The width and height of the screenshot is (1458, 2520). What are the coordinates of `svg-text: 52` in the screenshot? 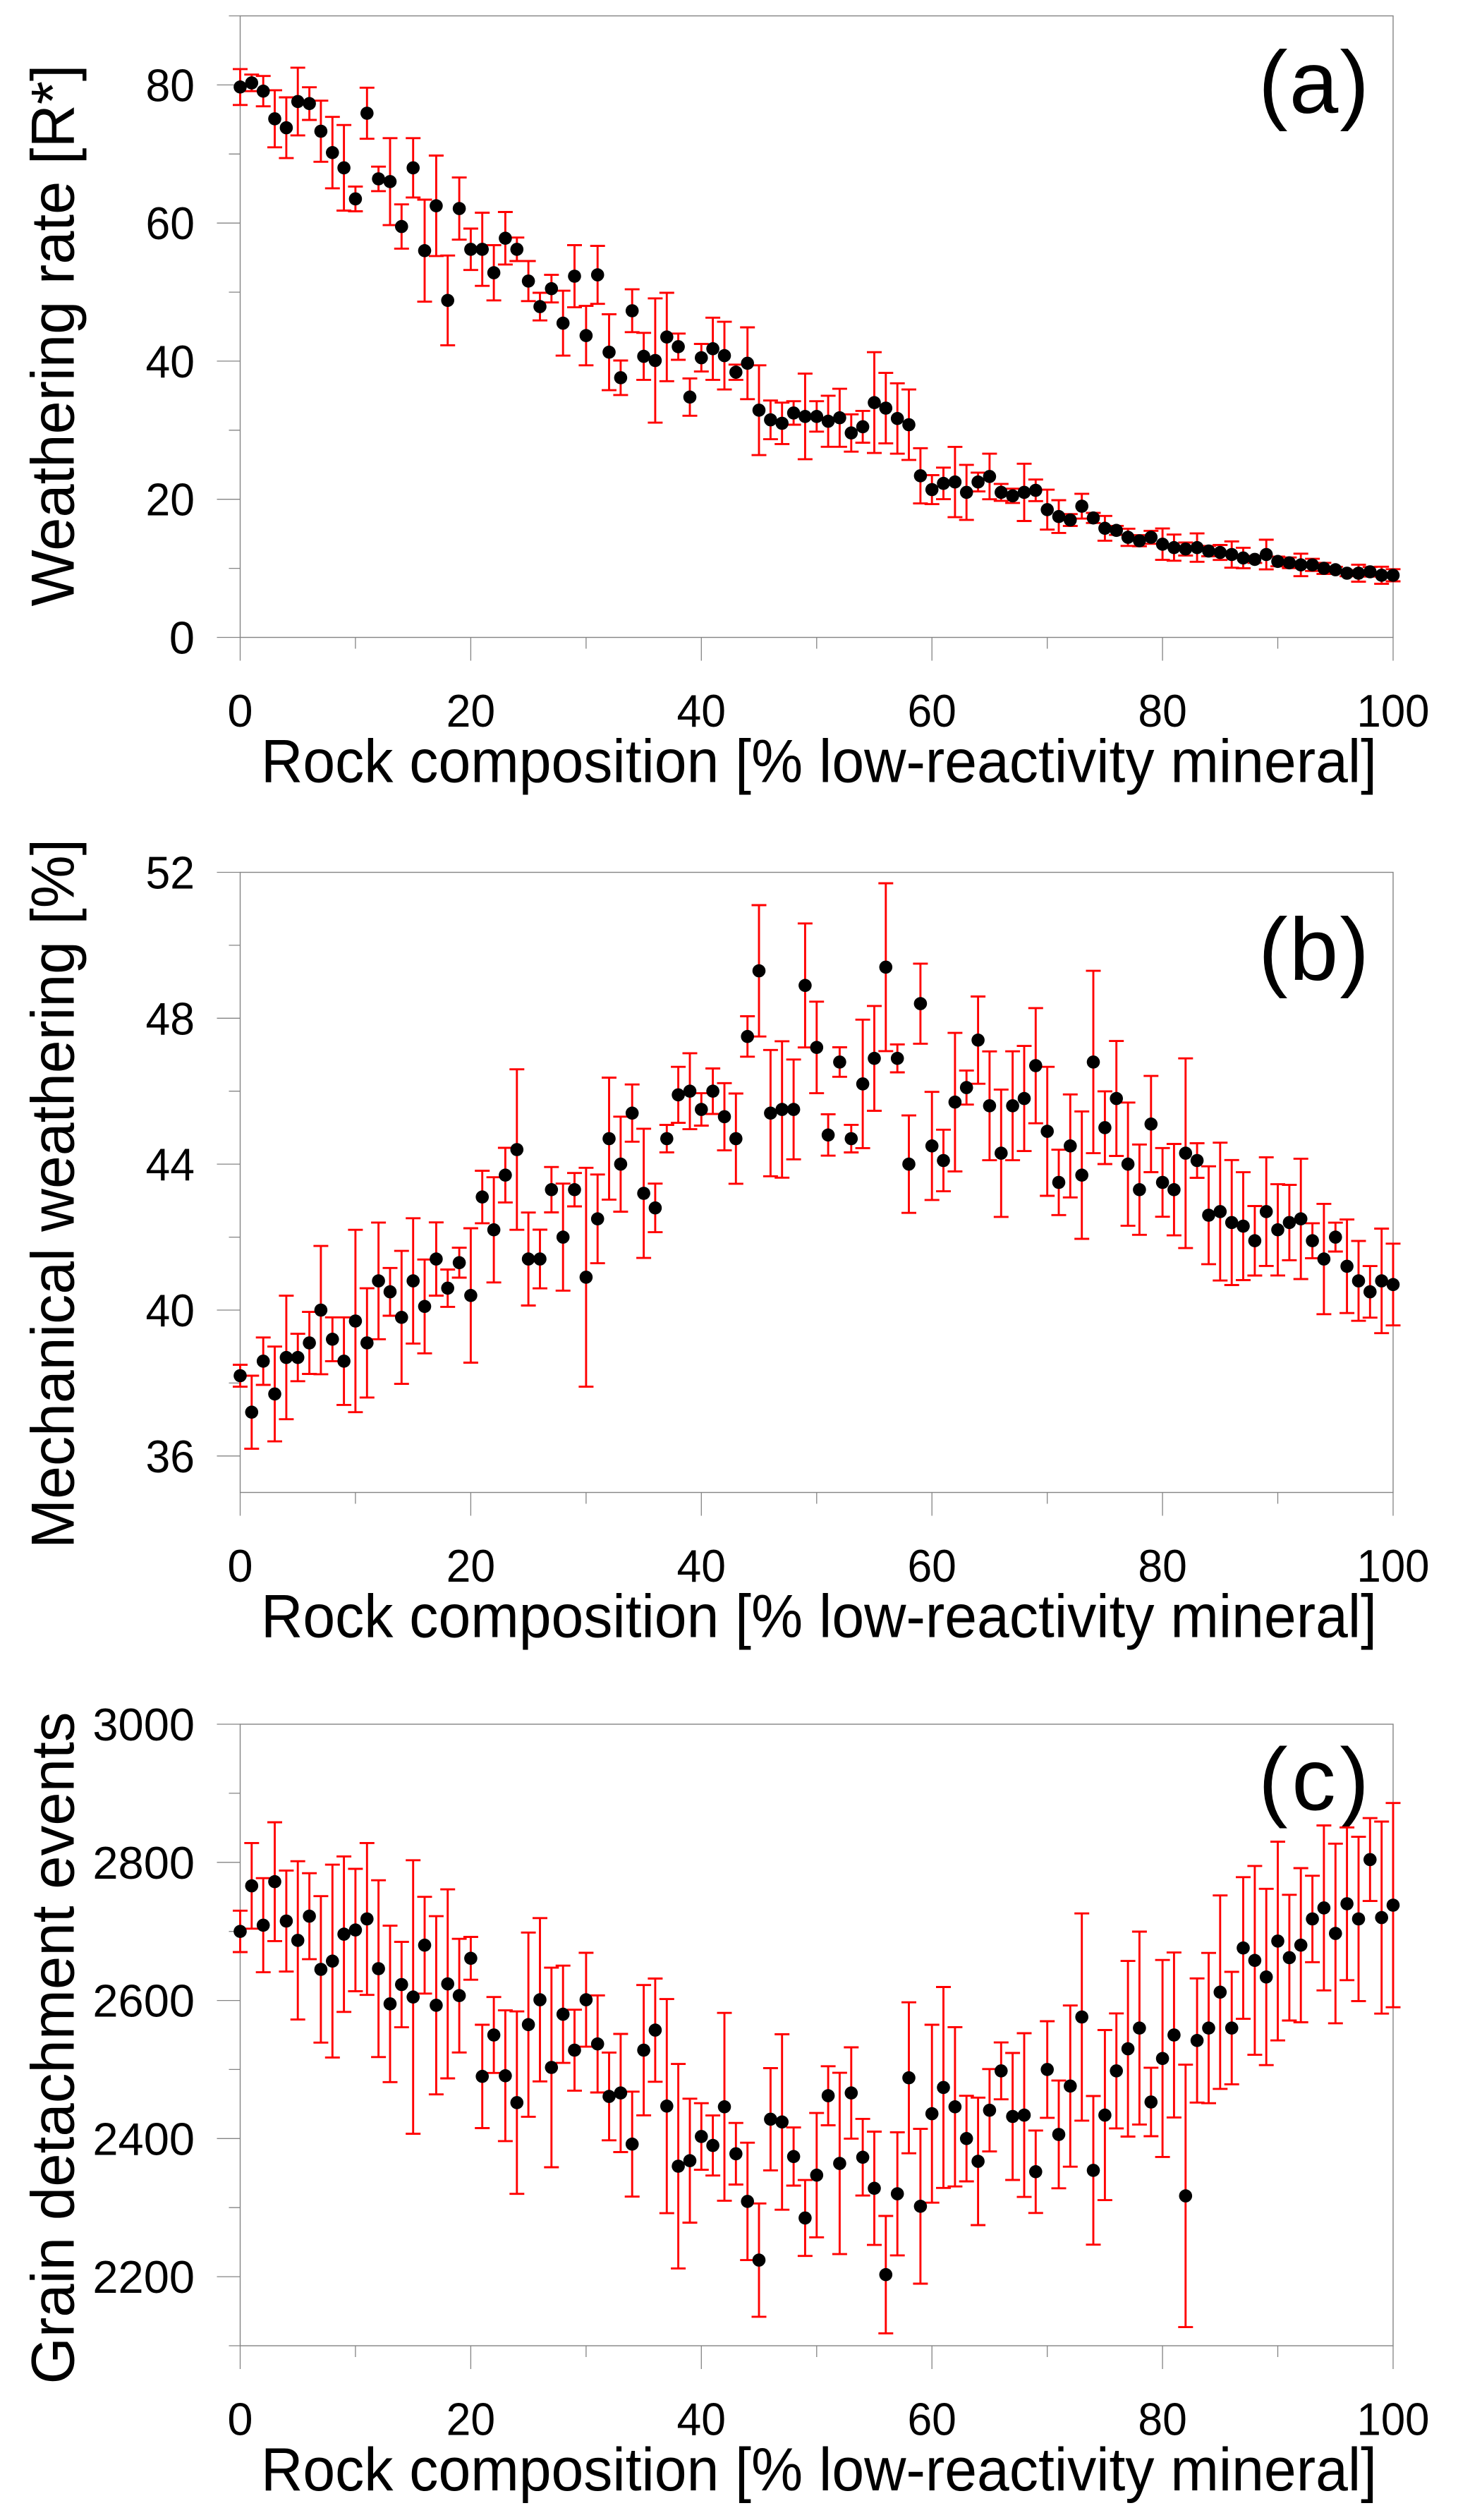 It's located at (170, 873).